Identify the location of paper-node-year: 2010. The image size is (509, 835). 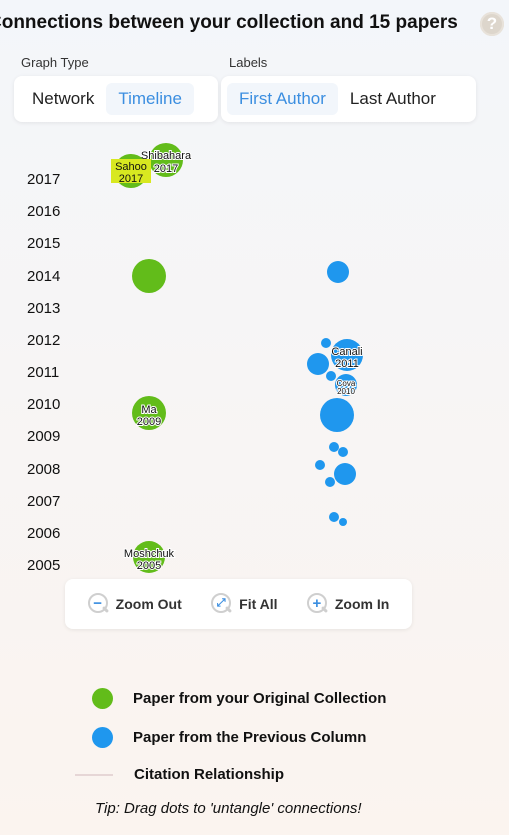
(346, 391).